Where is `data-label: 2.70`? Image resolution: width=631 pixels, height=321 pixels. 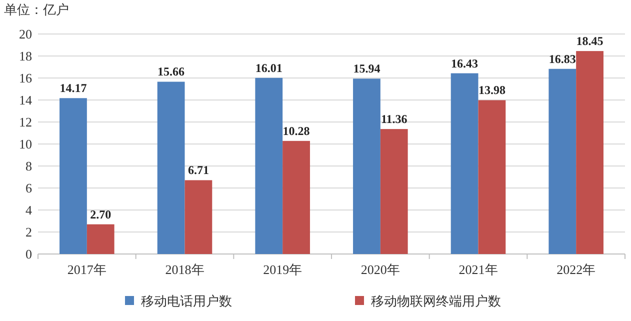 data-label: 2.70 is located at coordinates (101, 214).